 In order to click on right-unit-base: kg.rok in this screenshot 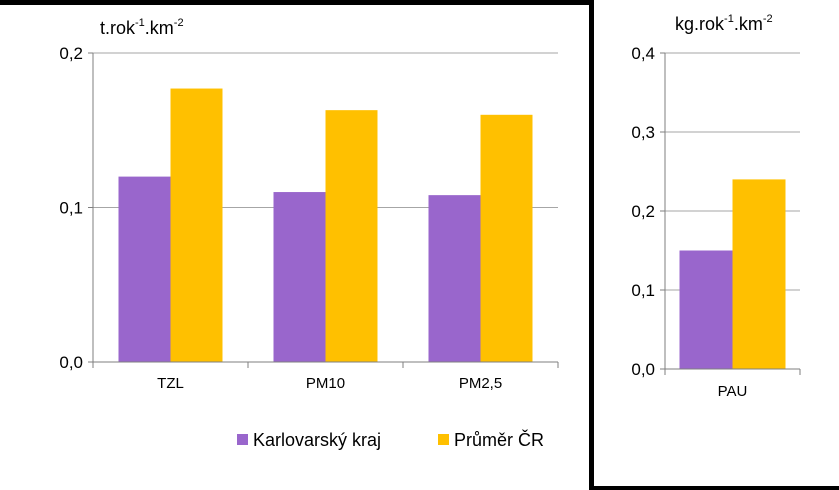, I will do `click(700, 24)`.